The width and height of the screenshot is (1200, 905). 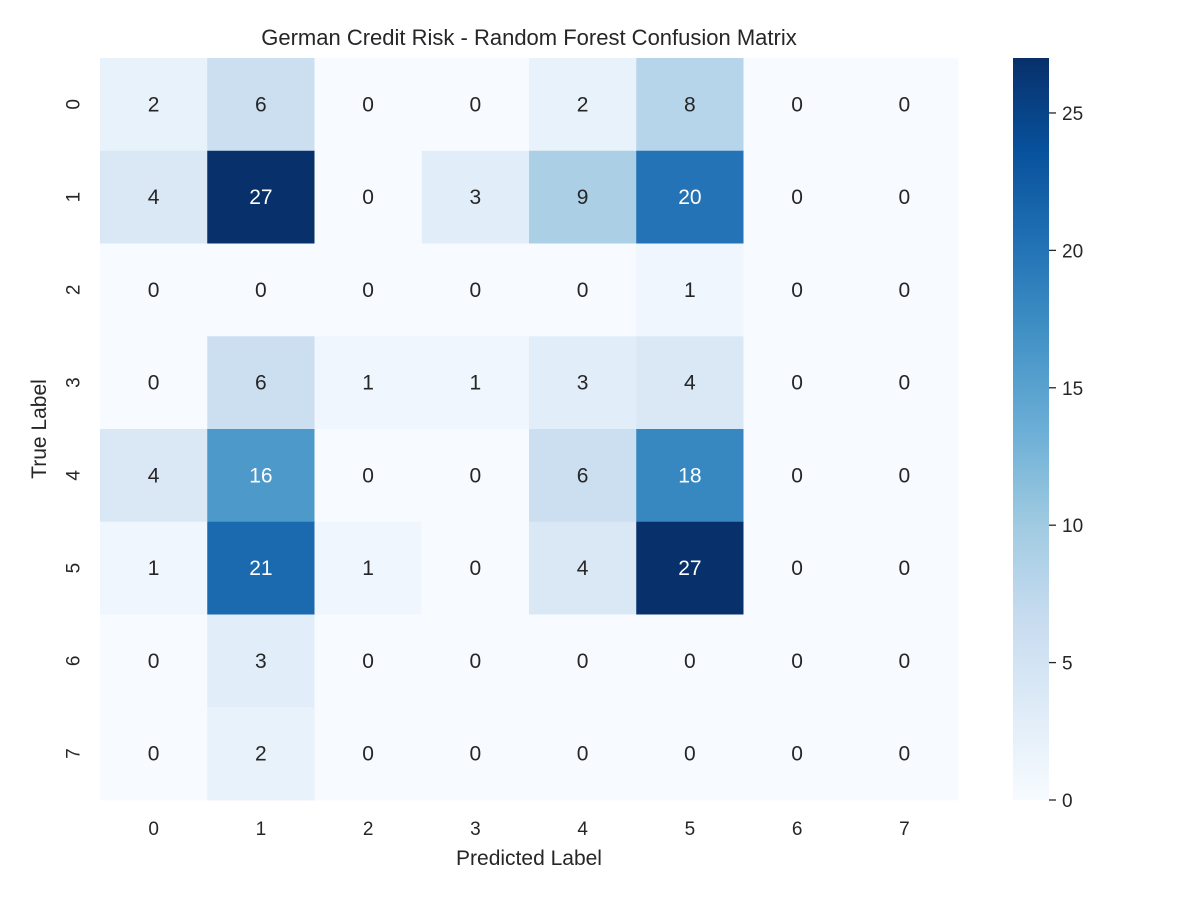 I want to click on x-tick-label: 7, so click(x=904, y=829).